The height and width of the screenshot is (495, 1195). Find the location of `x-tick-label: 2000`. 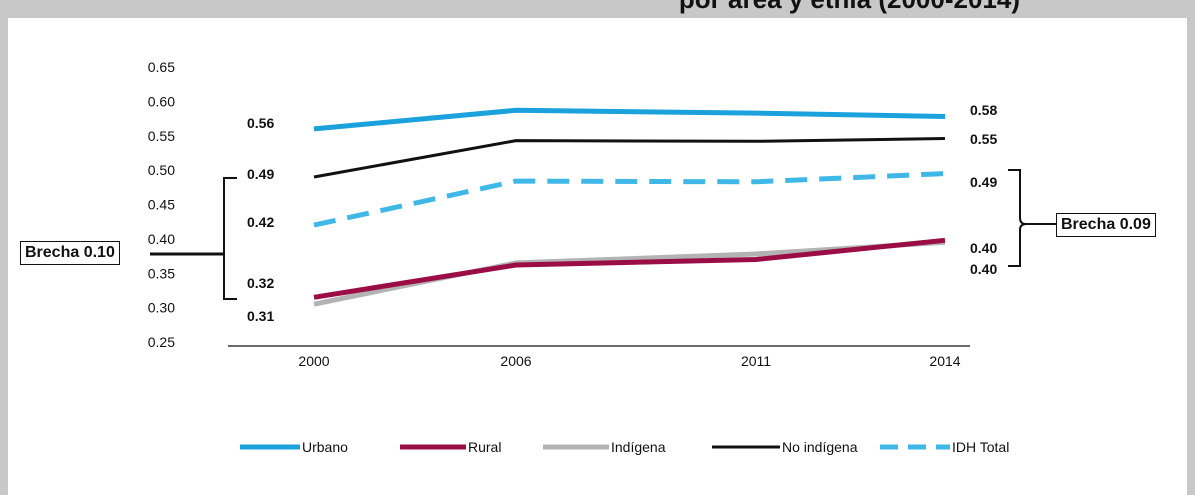

x-tick-label: 2000 is located at coordinates (313, 361).